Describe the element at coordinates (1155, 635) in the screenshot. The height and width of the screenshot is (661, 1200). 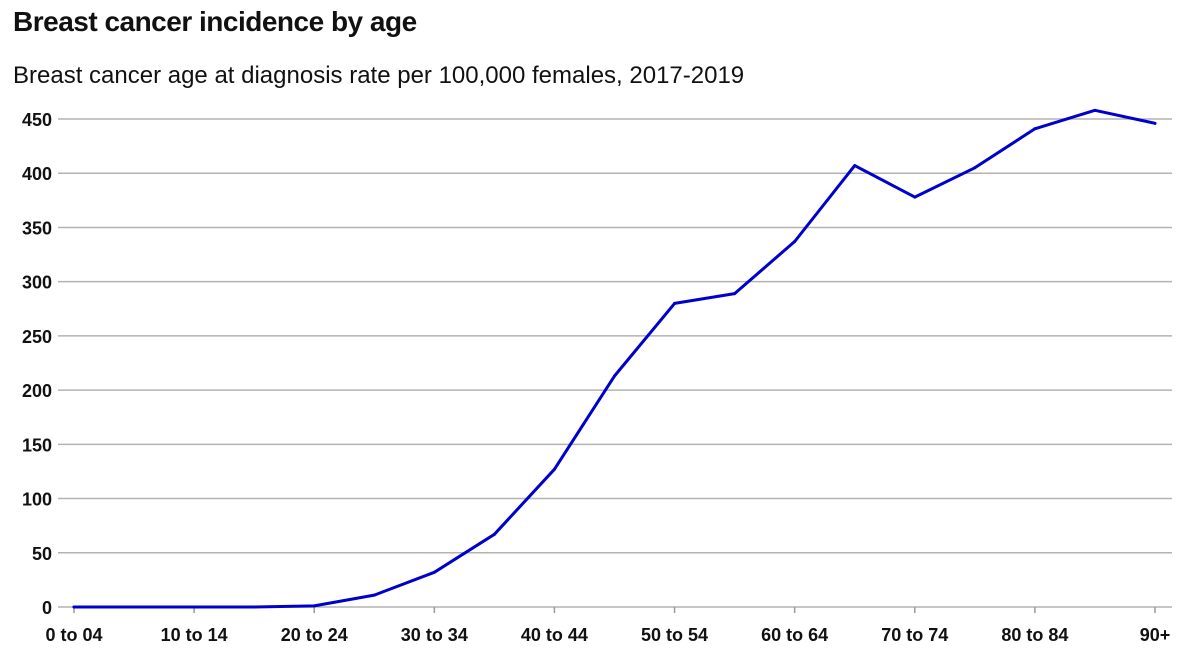
I see `x-tick-label: 90+` at that location.